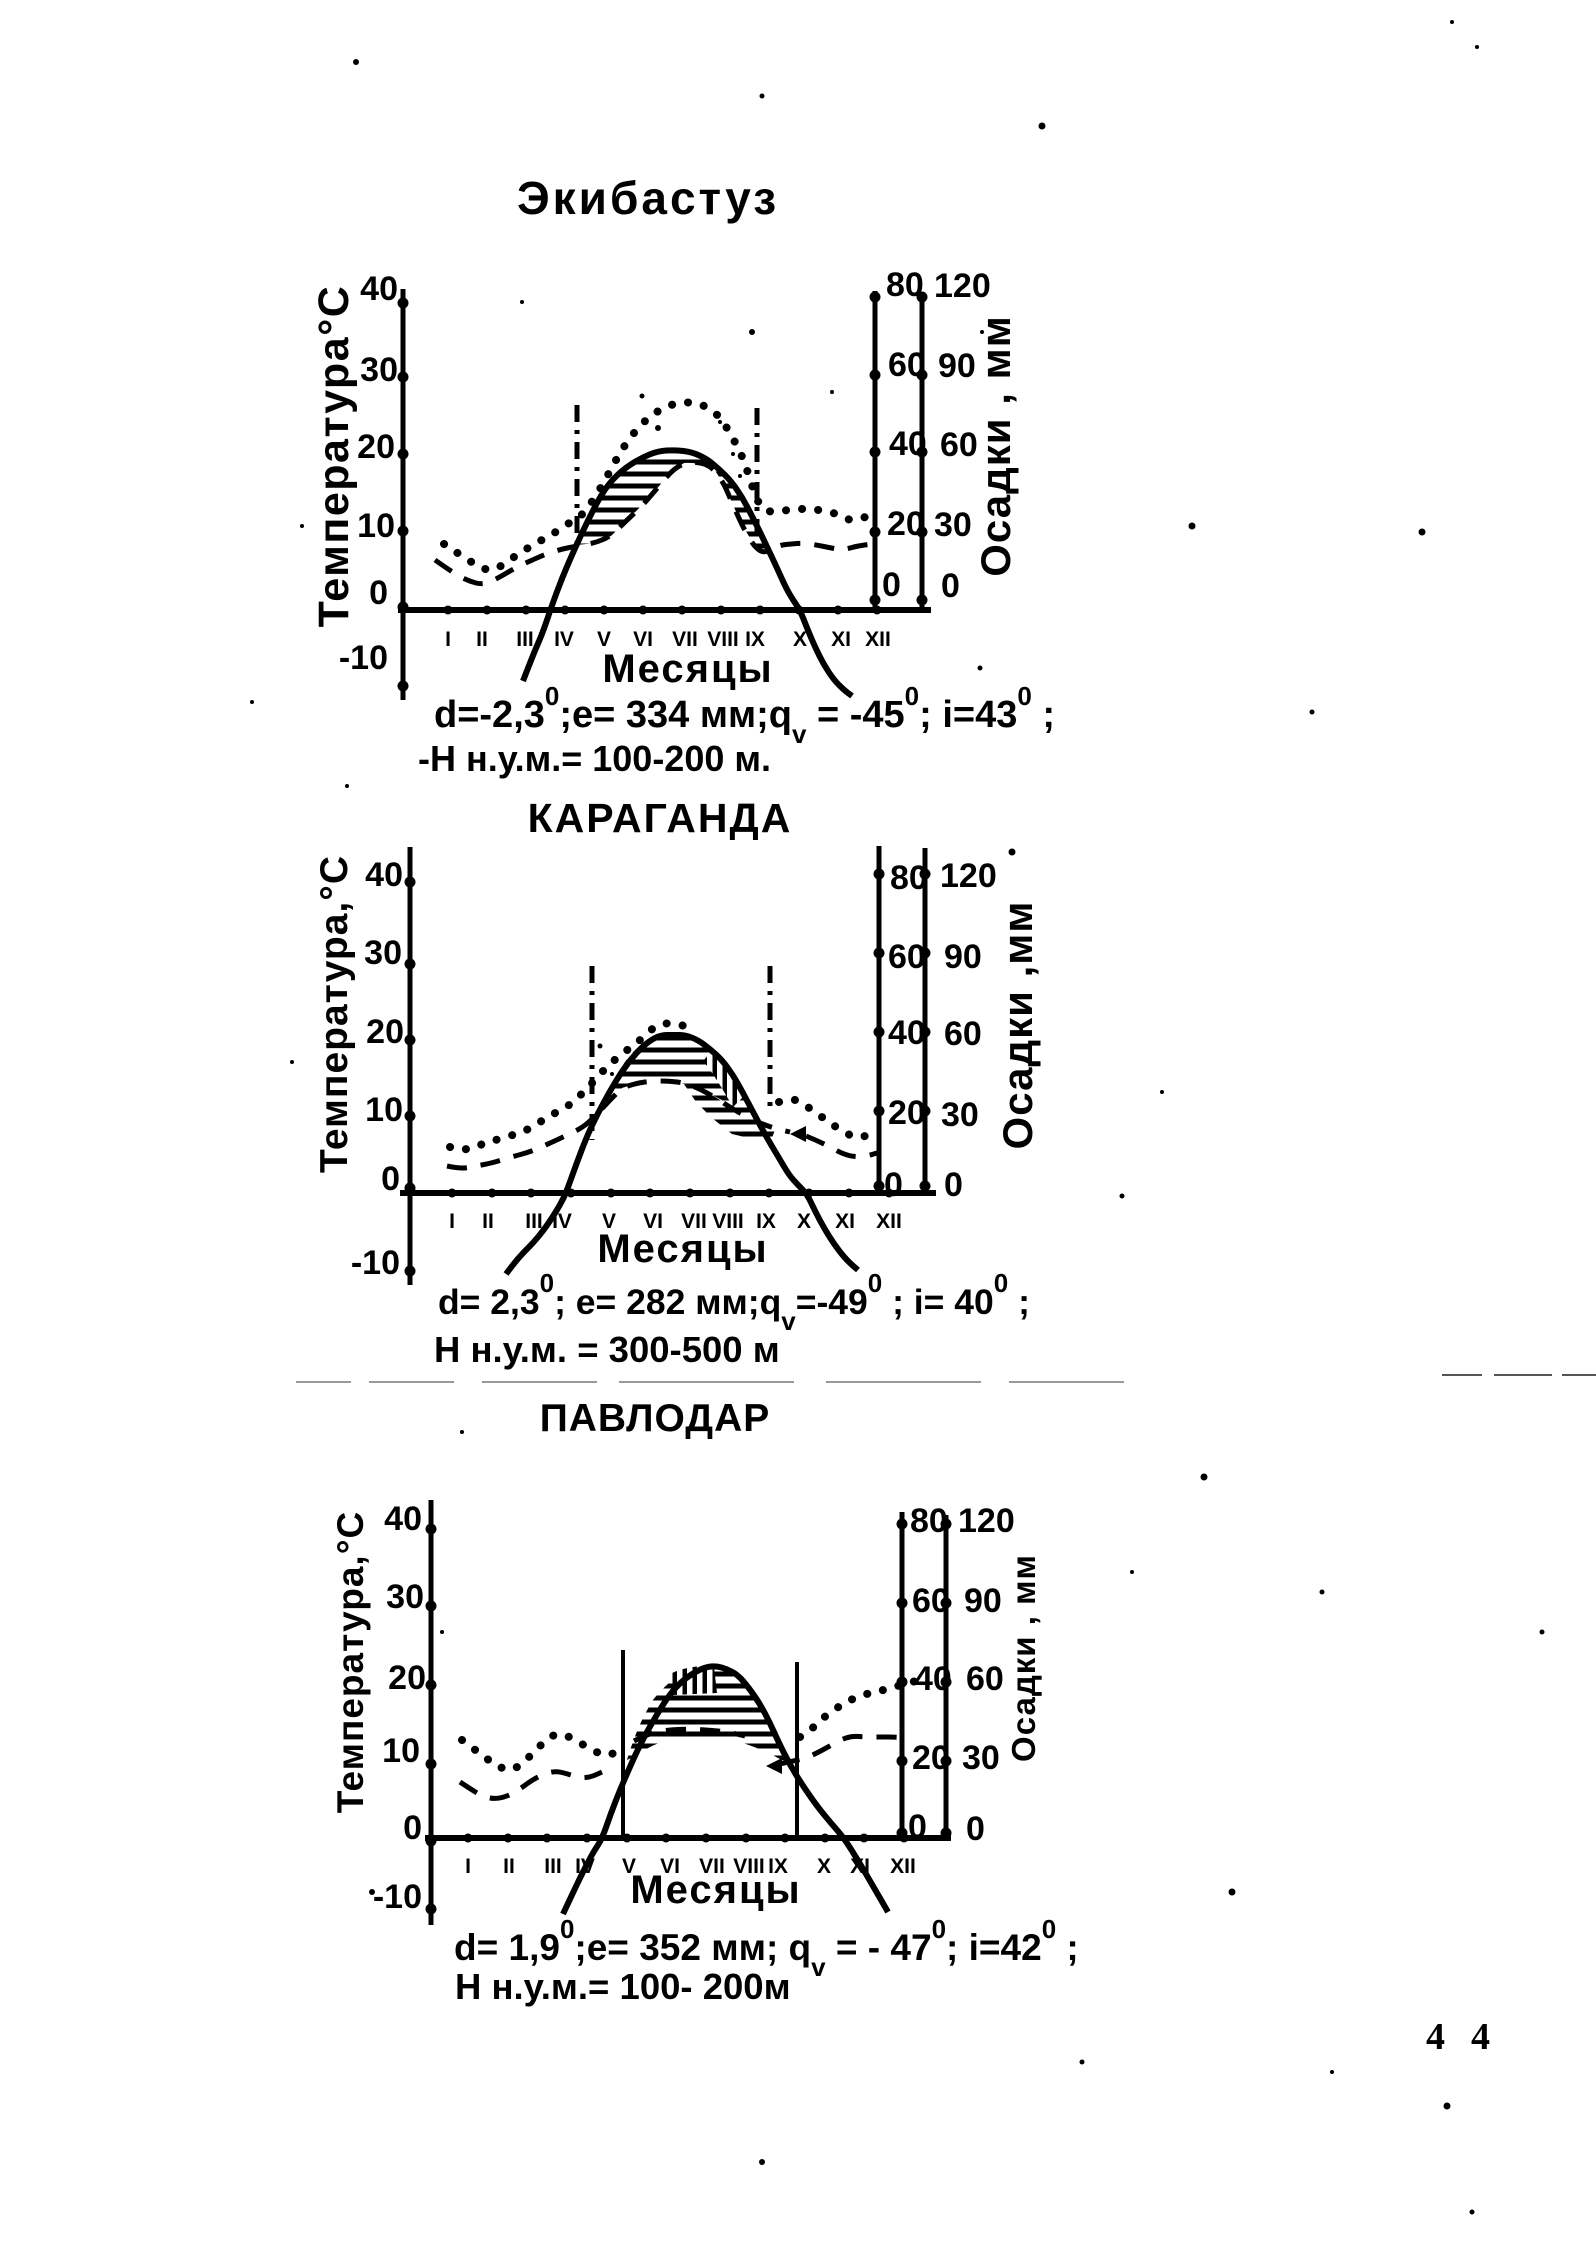 The image size is (1596, 2246). I want to click on svg-text: ПАВЛОДАР, so click(655, 1418).